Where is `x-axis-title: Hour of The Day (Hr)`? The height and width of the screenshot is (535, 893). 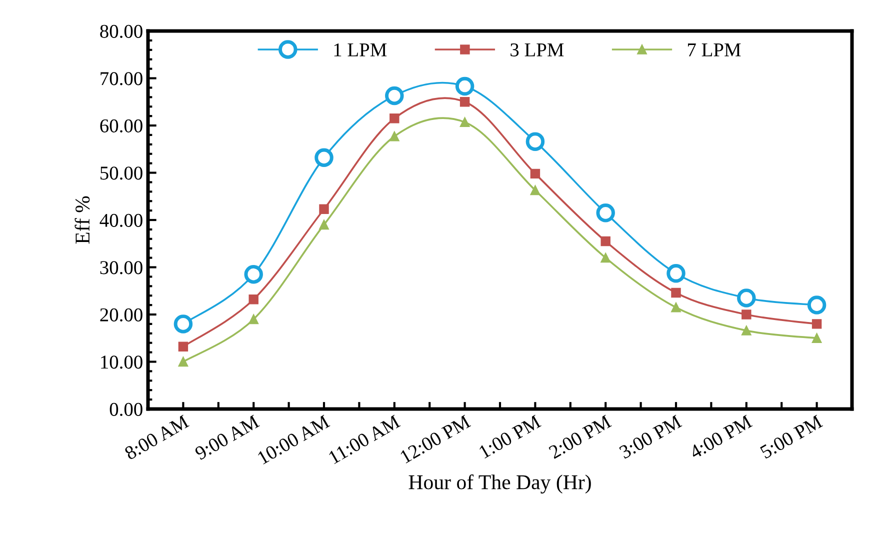 x-axis-title: Hour of The Day (Hr) is located at coordinates (499, 484).